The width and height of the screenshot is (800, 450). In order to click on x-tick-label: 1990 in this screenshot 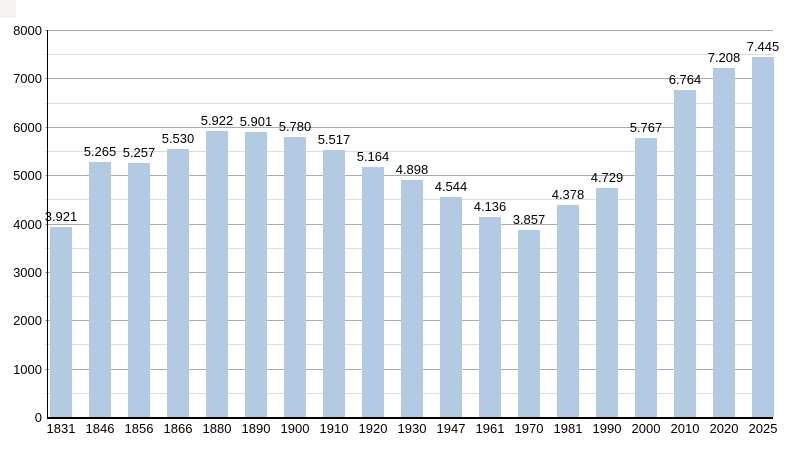, I will do `click(607, 428)`.